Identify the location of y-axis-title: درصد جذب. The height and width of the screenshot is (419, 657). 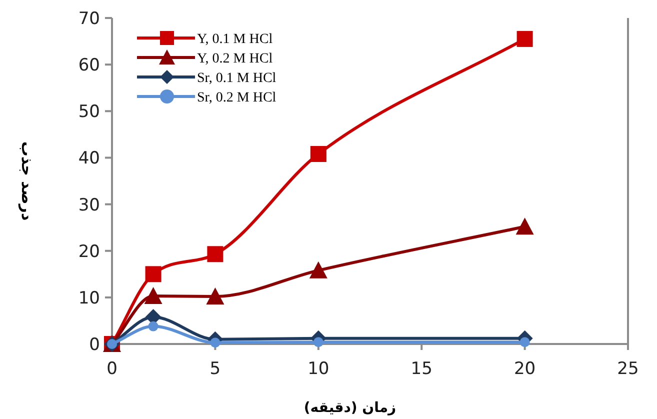
(27, 181).